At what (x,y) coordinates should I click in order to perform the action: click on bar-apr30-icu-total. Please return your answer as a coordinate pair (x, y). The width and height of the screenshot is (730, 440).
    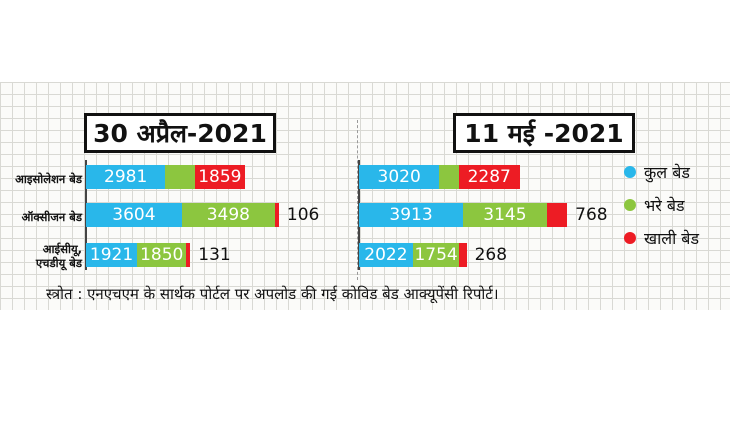
    Looking at the image, I should click on (112, 255).